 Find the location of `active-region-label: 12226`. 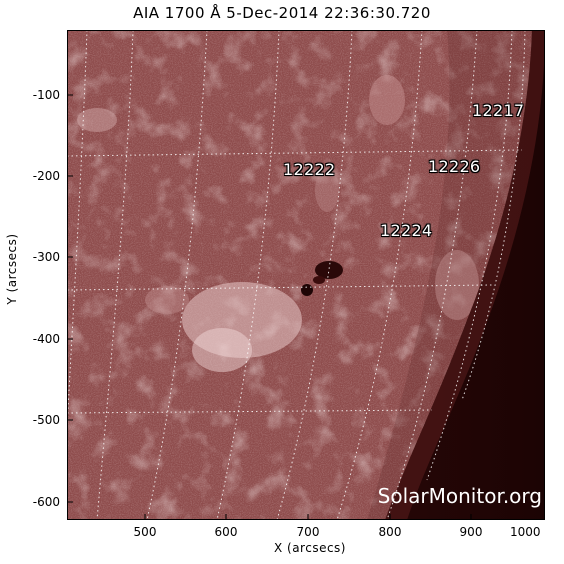

active-region-label: 12226 is located at coordinates (454, 166).